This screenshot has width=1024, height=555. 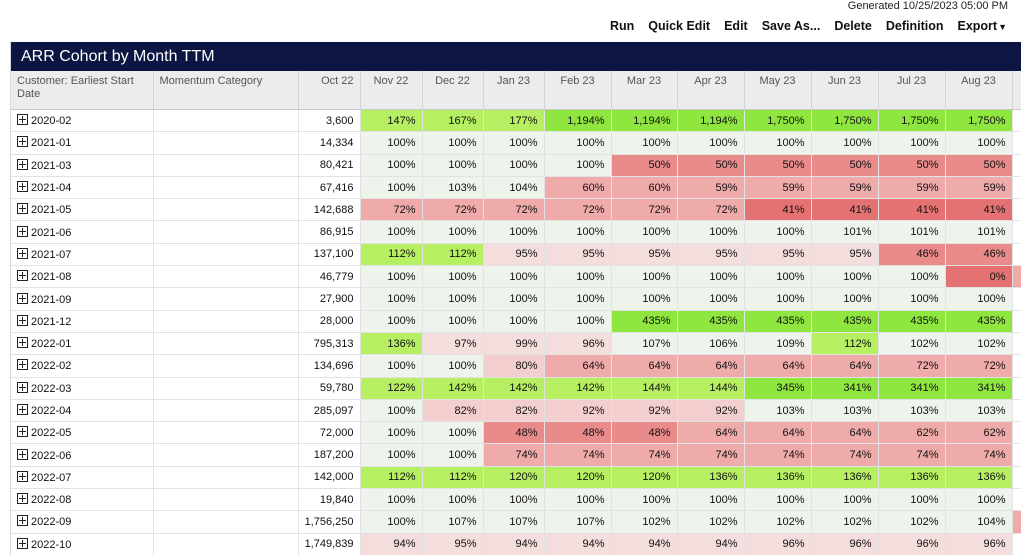 I want to click on column-header: Jan 23, so click(x=514, y=90).